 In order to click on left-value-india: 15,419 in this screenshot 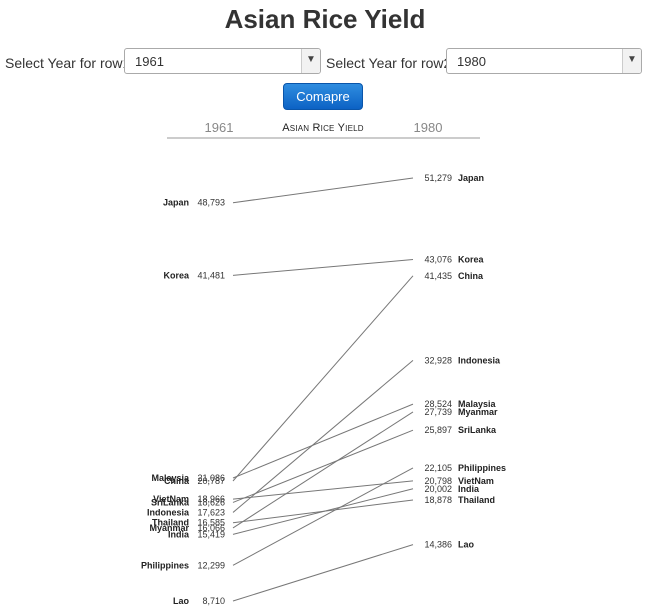, I will do `click(211, 534)`.